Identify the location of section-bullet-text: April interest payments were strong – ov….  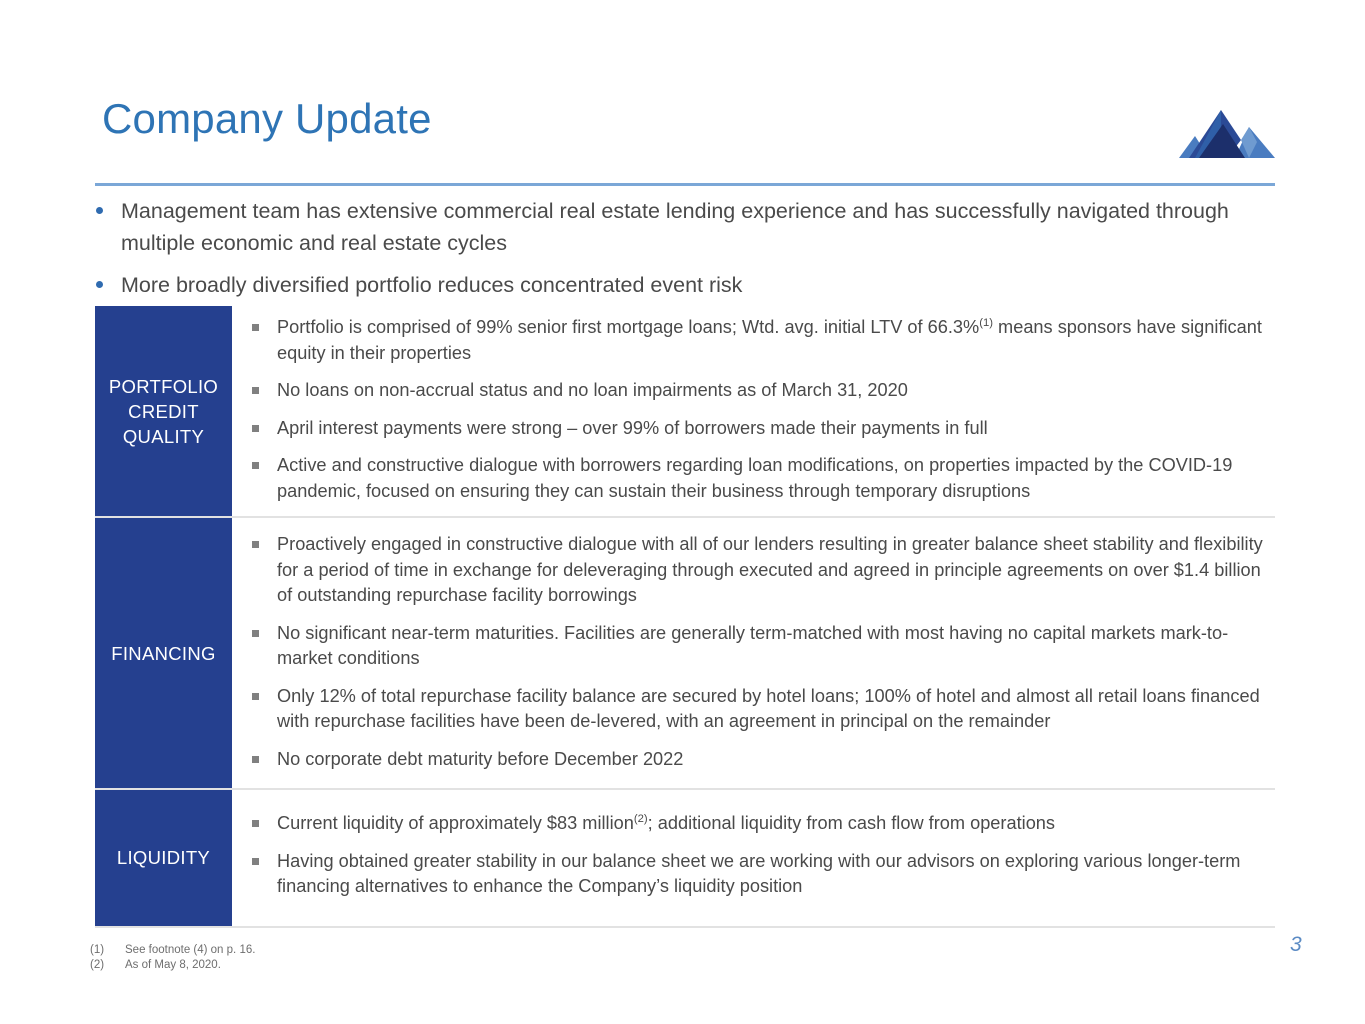
(632, 427).